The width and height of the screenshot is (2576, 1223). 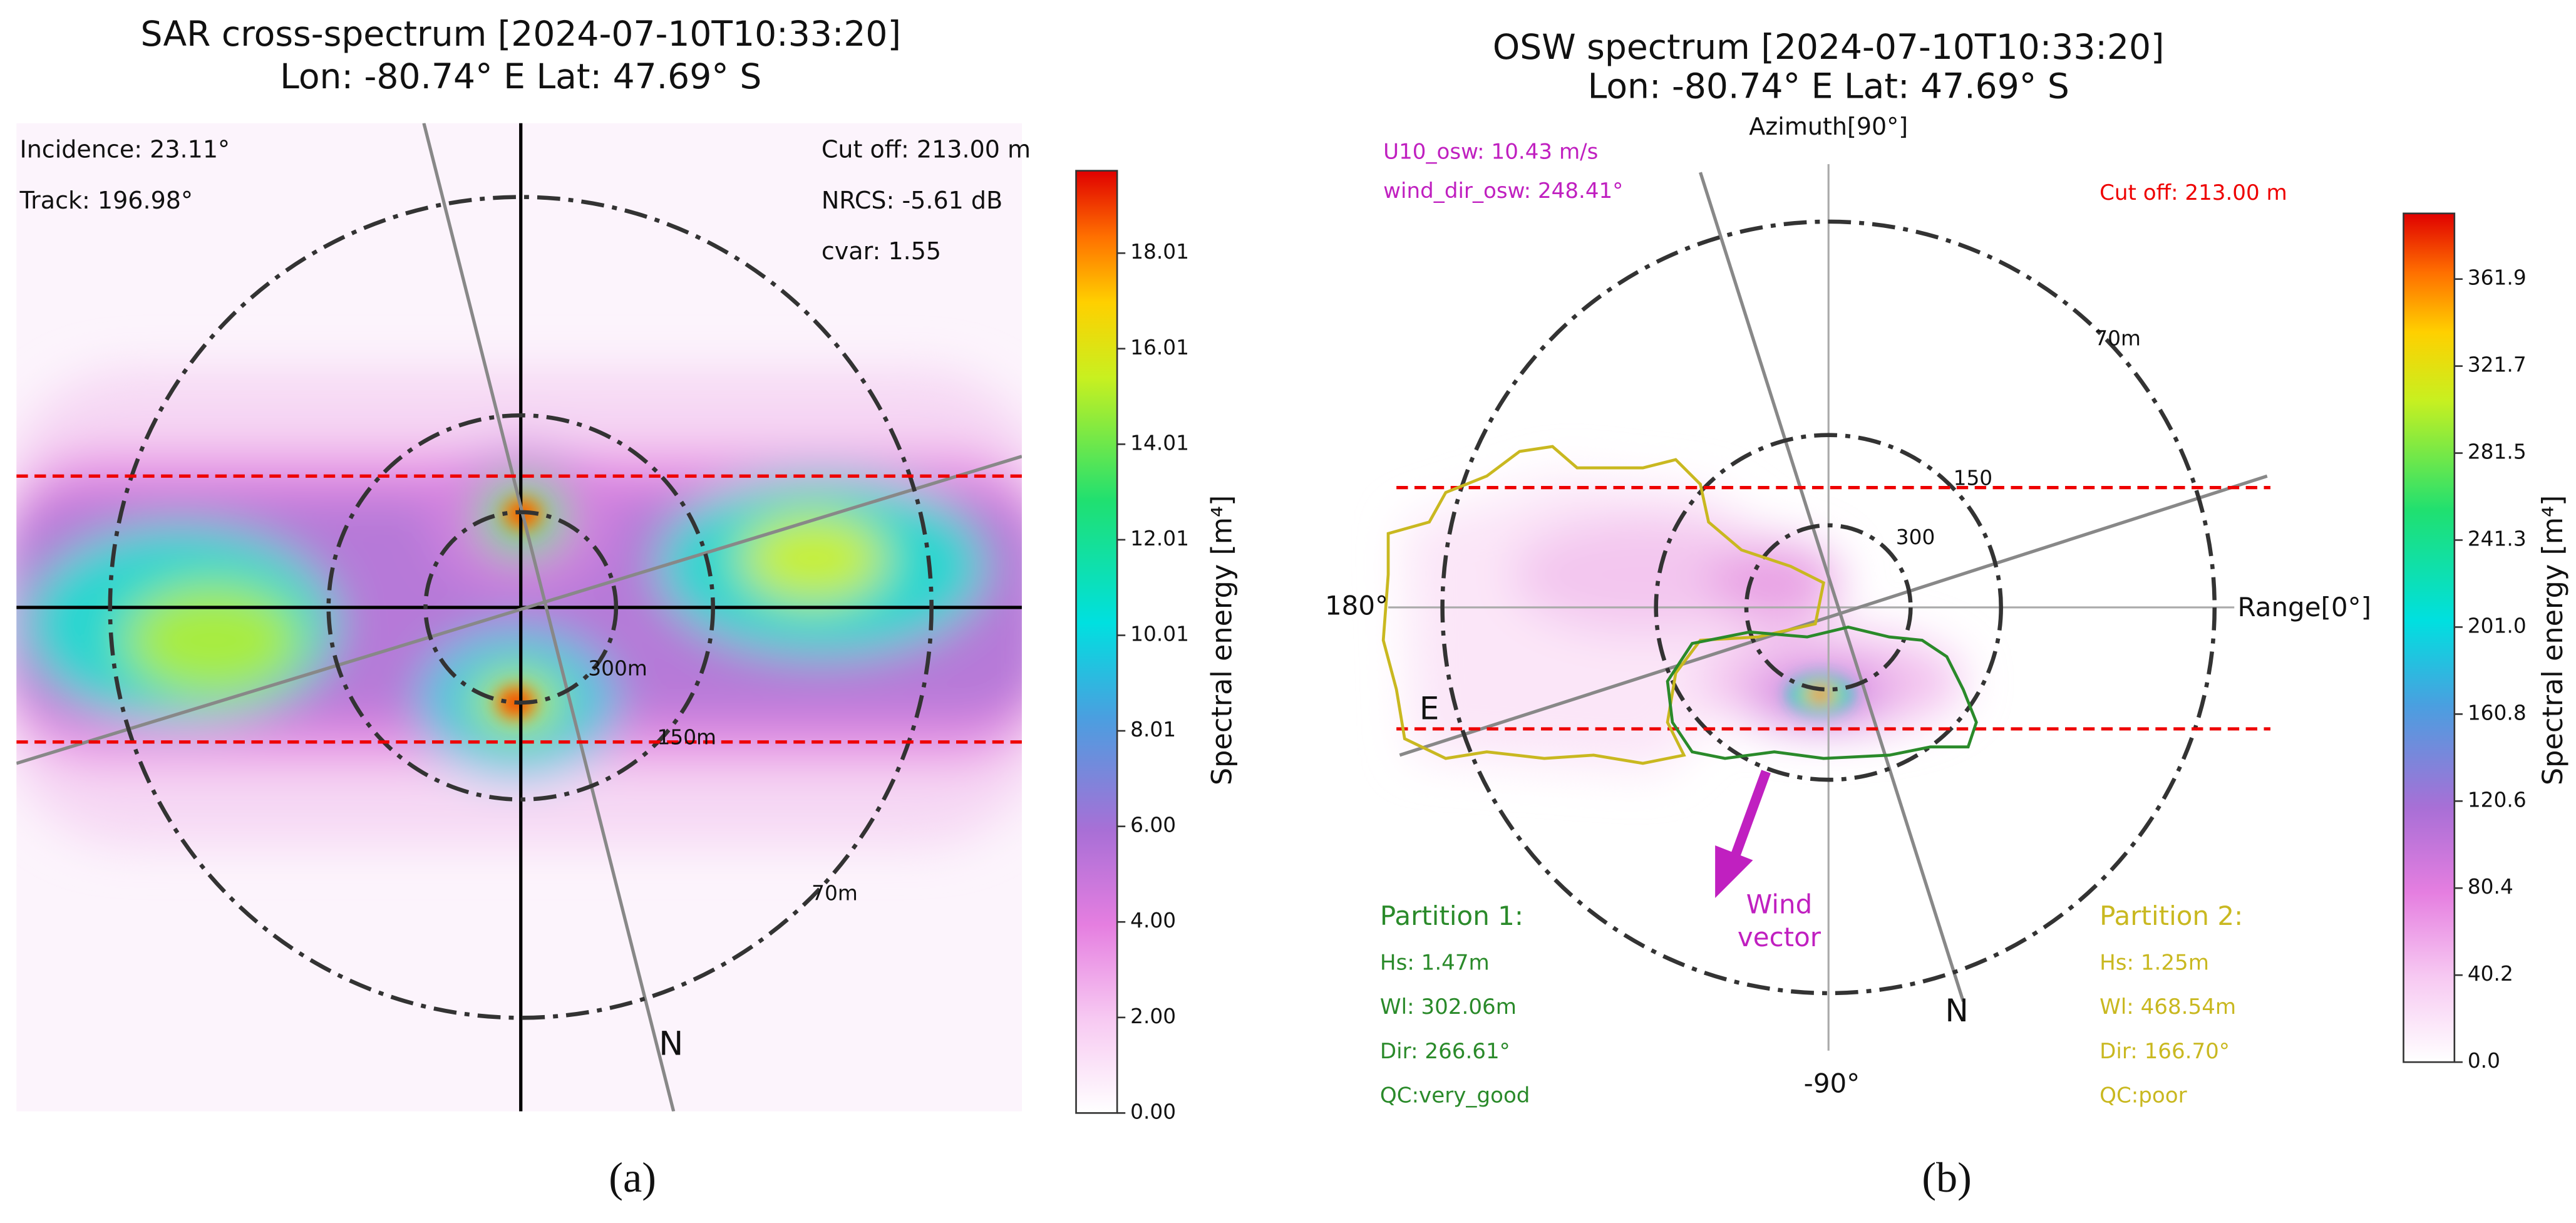 What do you see at coordinates (2171, 915) in the screenshot?
I see `partition-title: Partition 2:` at bounding box center [2171, 915].